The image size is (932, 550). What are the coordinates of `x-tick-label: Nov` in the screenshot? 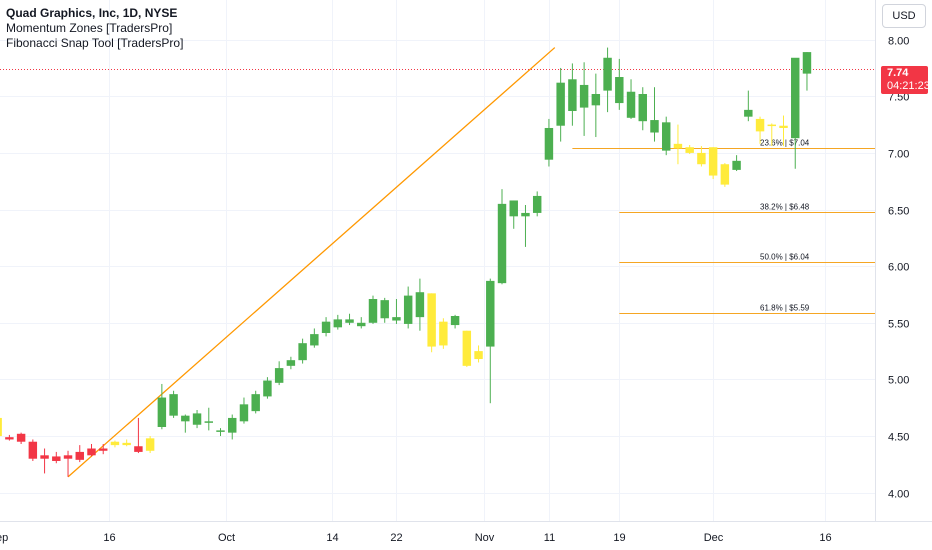 It's located at (485, 538).